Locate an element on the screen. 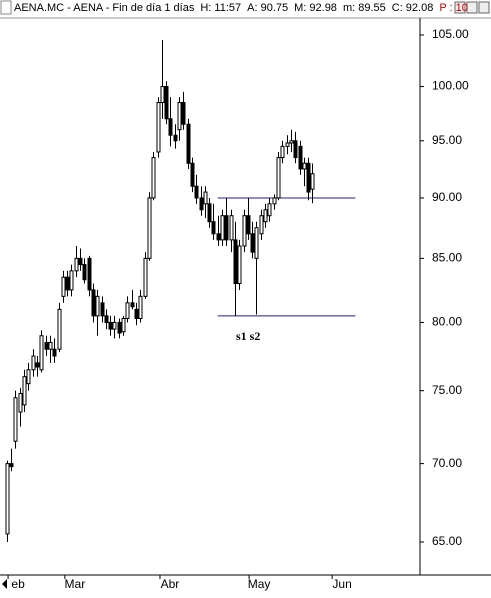 The image size is (491, 598). y-tick-label: 85.00 is located at coordinates (447, 258).